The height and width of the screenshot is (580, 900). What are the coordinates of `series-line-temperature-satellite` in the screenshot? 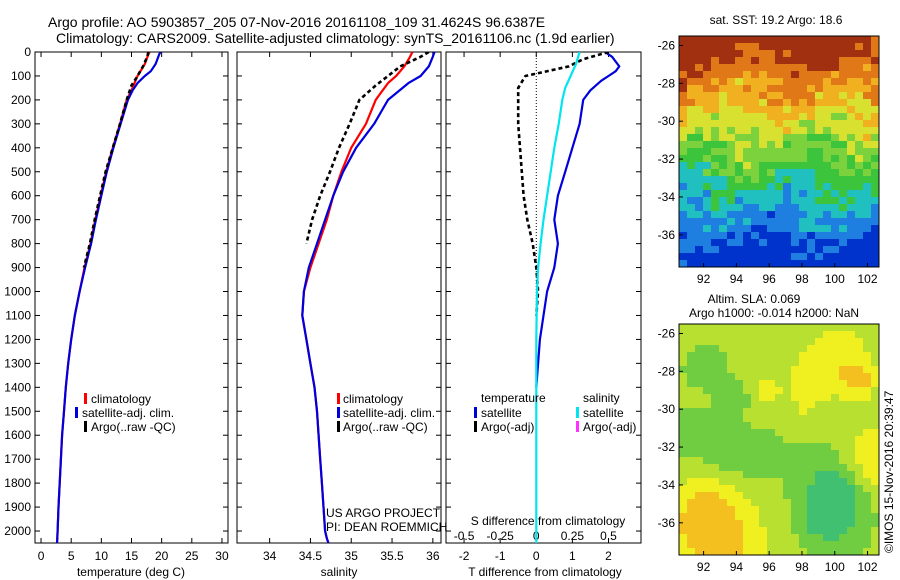 It's located at (578, 220).